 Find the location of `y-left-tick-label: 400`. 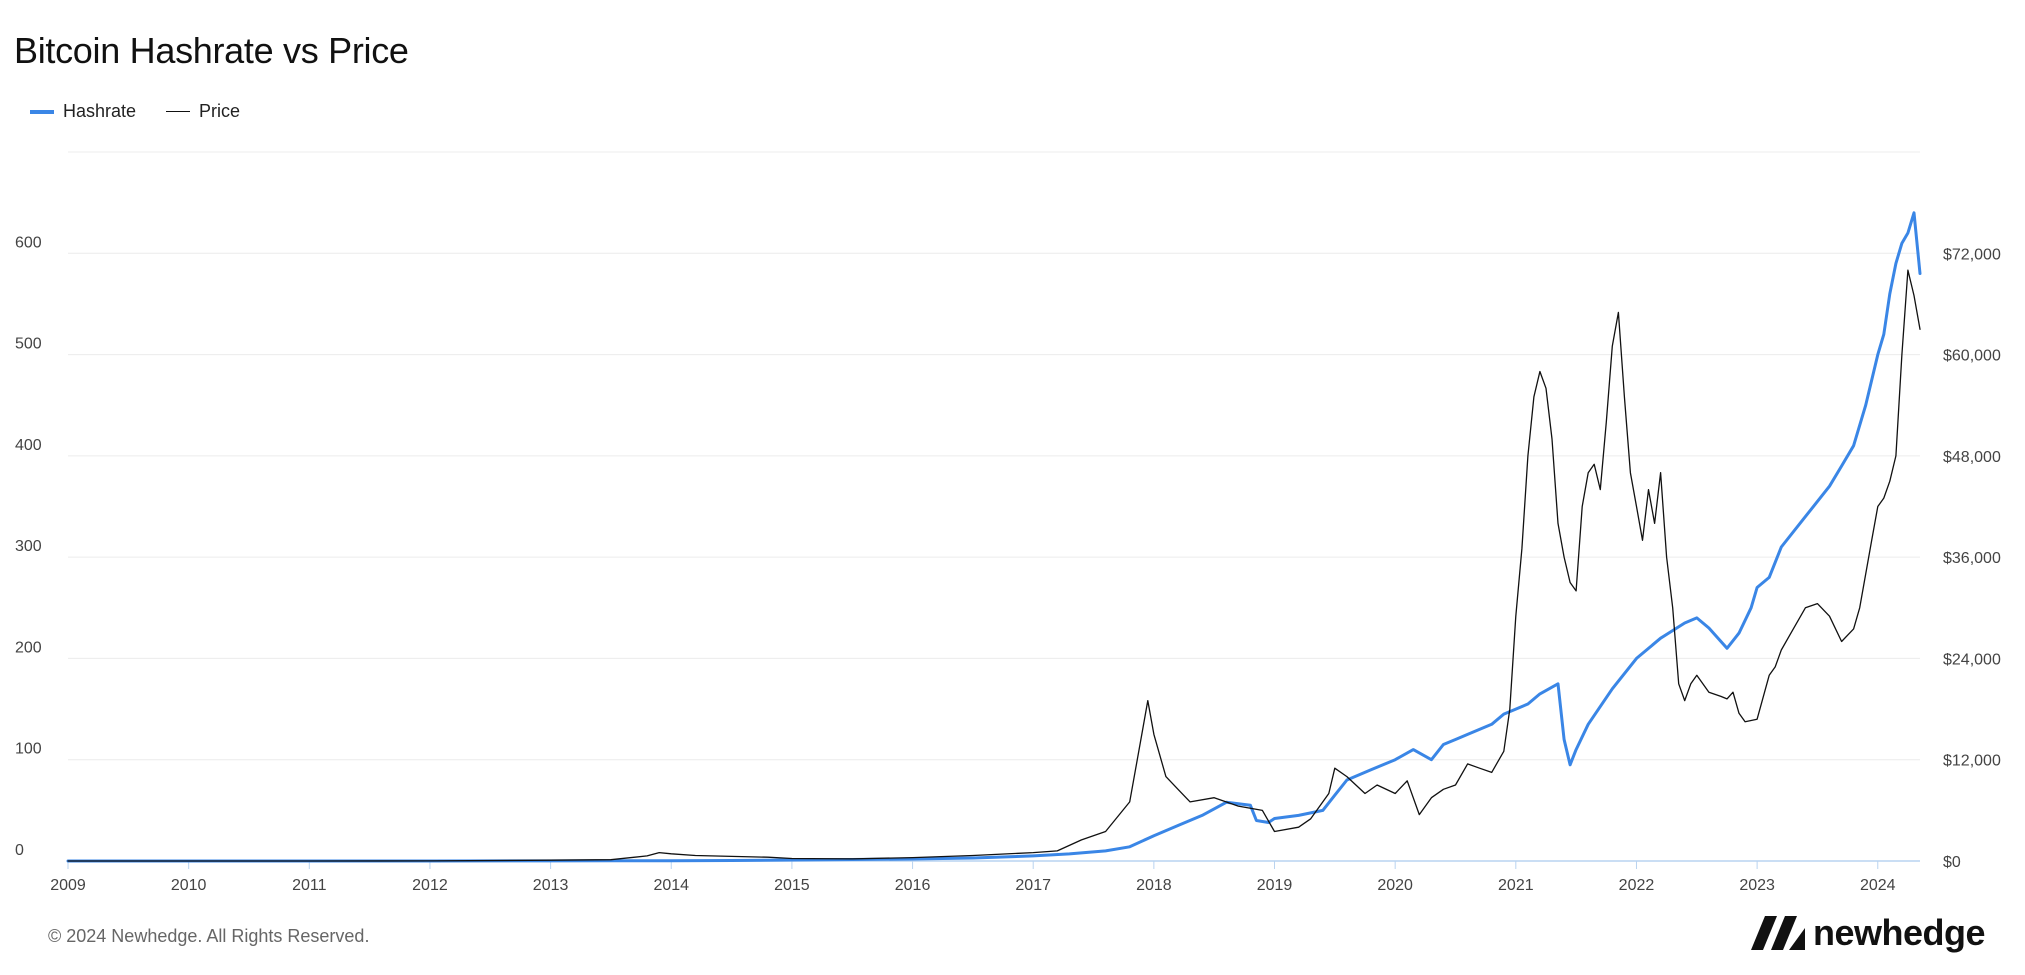

y-left-tick-label: 400 is located at coordinates (28, 445).